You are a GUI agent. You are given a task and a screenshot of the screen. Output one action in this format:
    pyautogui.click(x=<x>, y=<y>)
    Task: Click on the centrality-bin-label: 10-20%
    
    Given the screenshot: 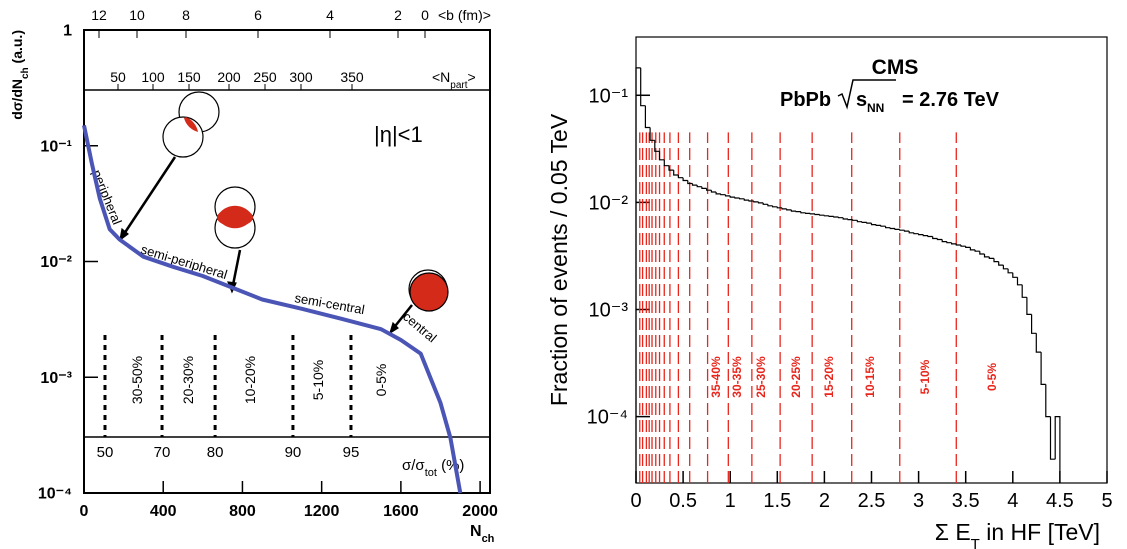 What is the action you would take?
    pyautogui.click(x=250, y=380)
    